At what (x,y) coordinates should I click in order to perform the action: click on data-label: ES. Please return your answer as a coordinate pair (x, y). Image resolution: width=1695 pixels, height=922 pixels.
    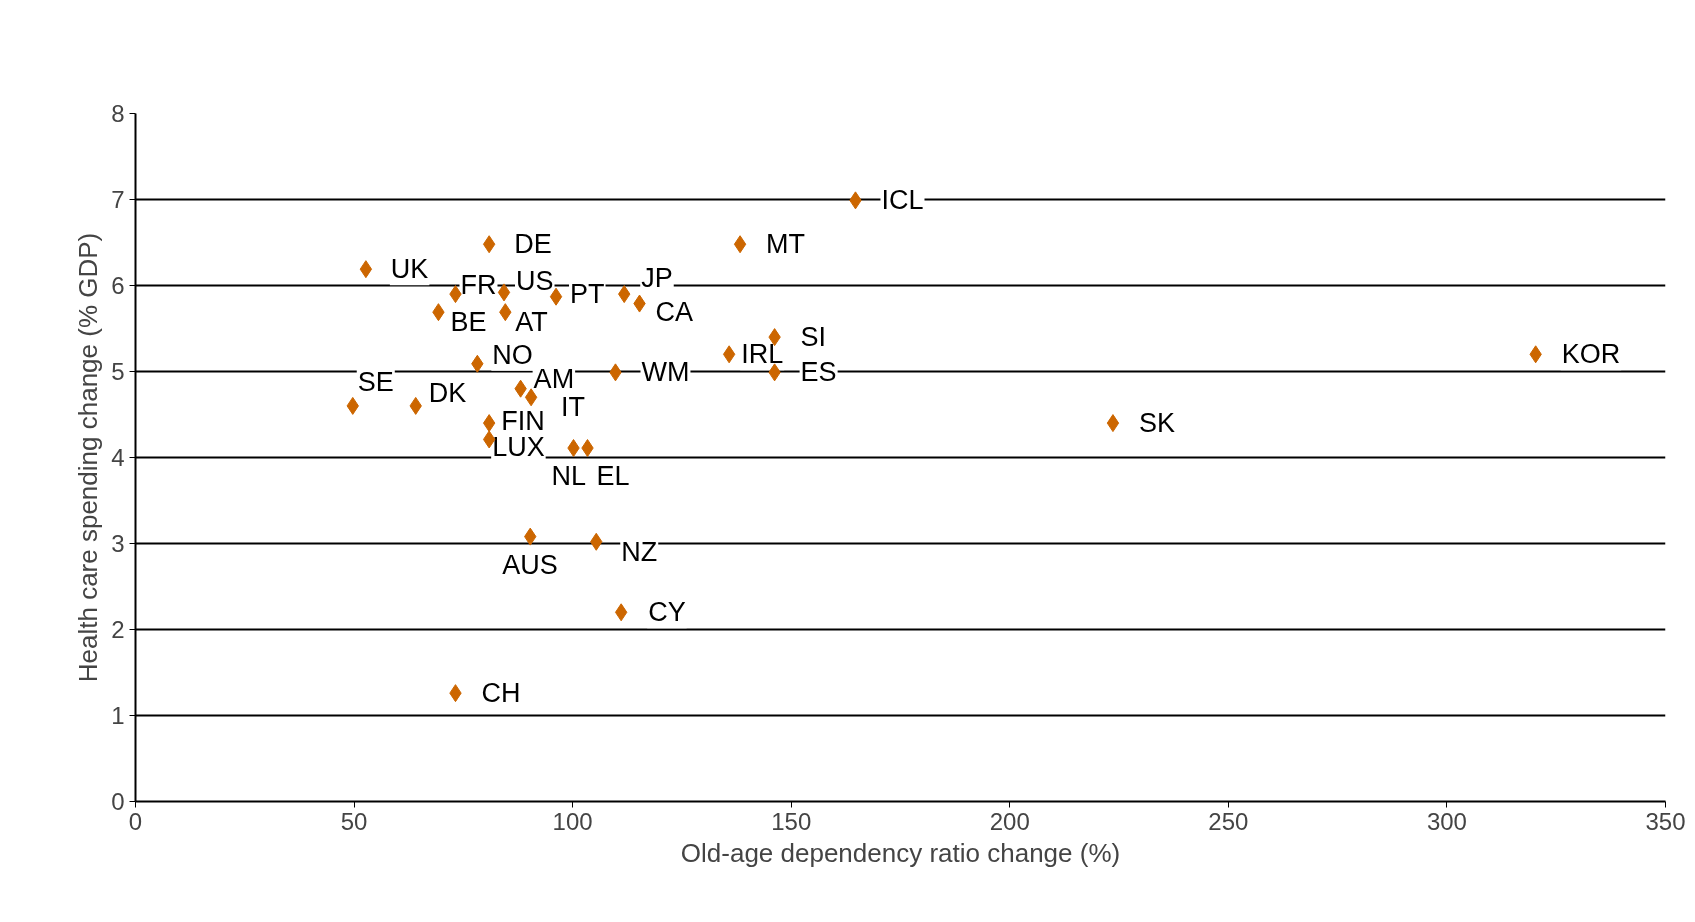
    Looking at the image, I should click on (818, 372).